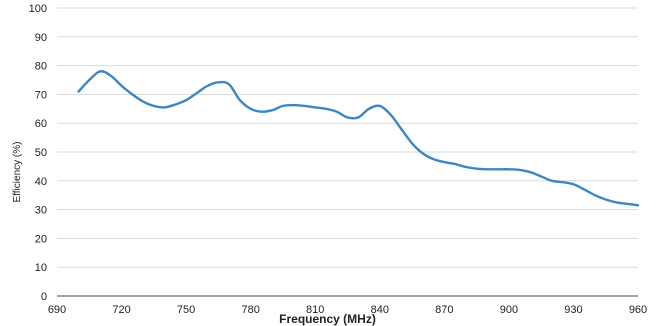 This screenshot has height=326, width=665. I want to click on y-tick-label: 20, so click(41, 239).